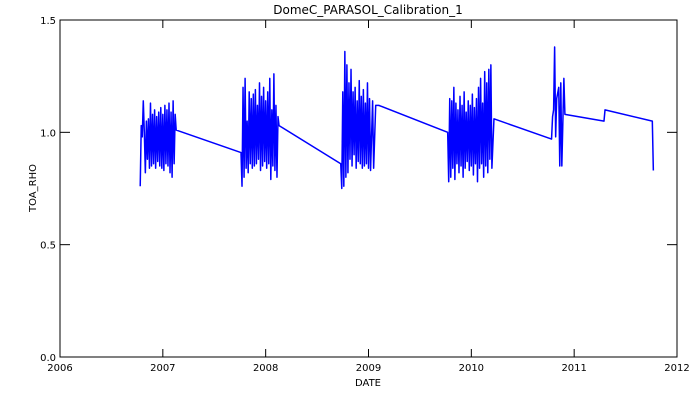 The height and width of the screenshot is (404, 700). What do you see at coordinates (471, 368) in the screenshot?
I see `x-tick-label: 2010` at bounding box center [471, 368].